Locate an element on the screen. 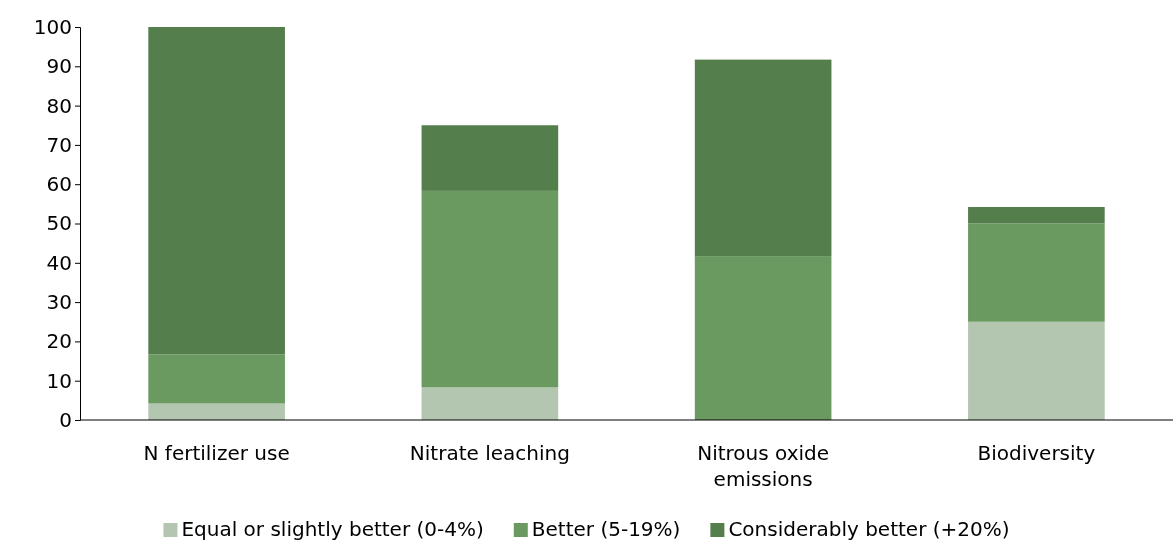 Image resolution: width=1173 pixels, height=546 pixels. x-tick-label: N fertilizer use is located at coordinates (216, 453).